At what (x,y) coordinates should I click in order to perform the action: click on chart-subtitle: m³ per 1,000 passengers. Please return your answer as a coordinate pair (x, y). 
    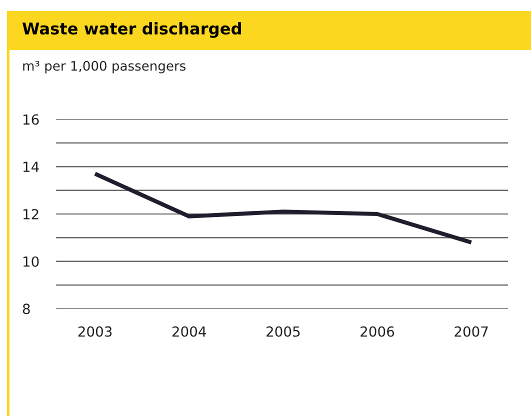
    Looking at the image, I should click on (104, 67).